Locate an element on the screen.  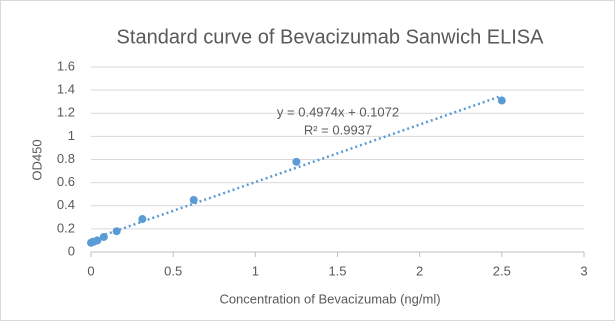
x-tick-label: 1.5 is located at coordinates (337, 270).